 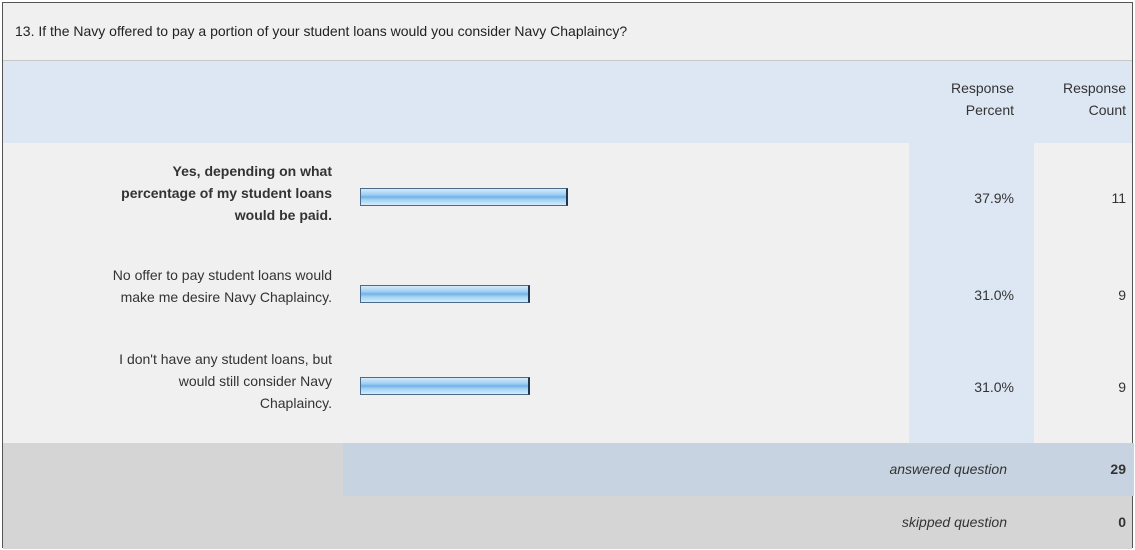 I want to click on answered-question-value: 29, so click(x=1118, y=469).